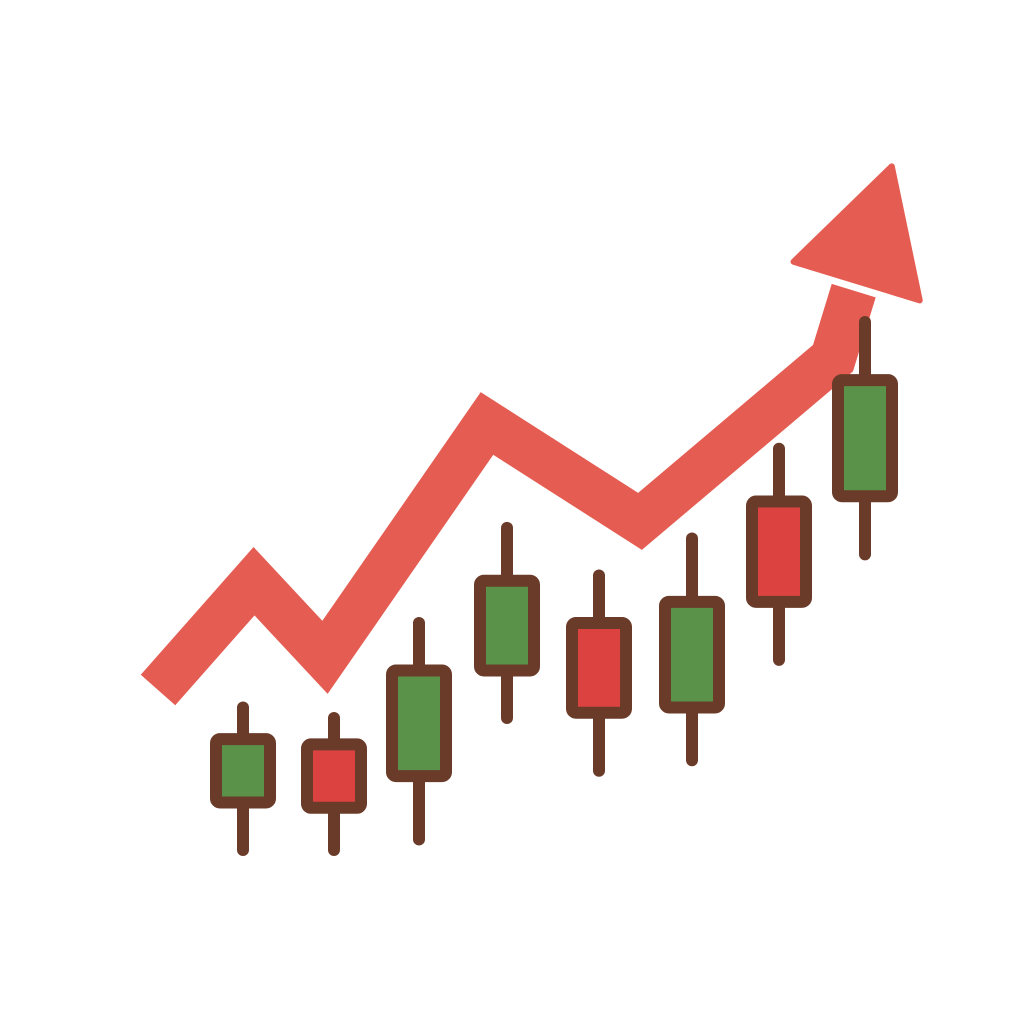 The height and width of the screenshot is (1024, 1024). I want to click on upward-trend-arrow-icon, so click(856, 233).